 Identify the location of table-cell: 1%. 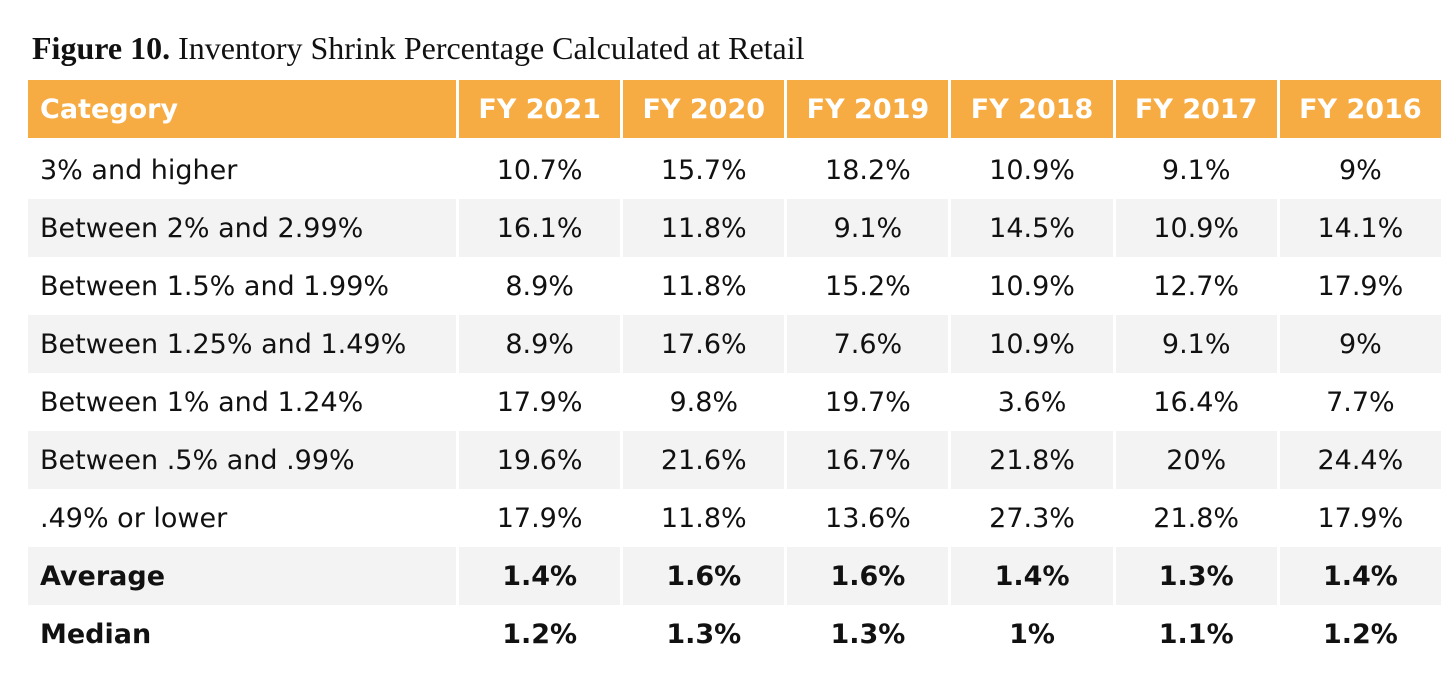
(1032, 634).